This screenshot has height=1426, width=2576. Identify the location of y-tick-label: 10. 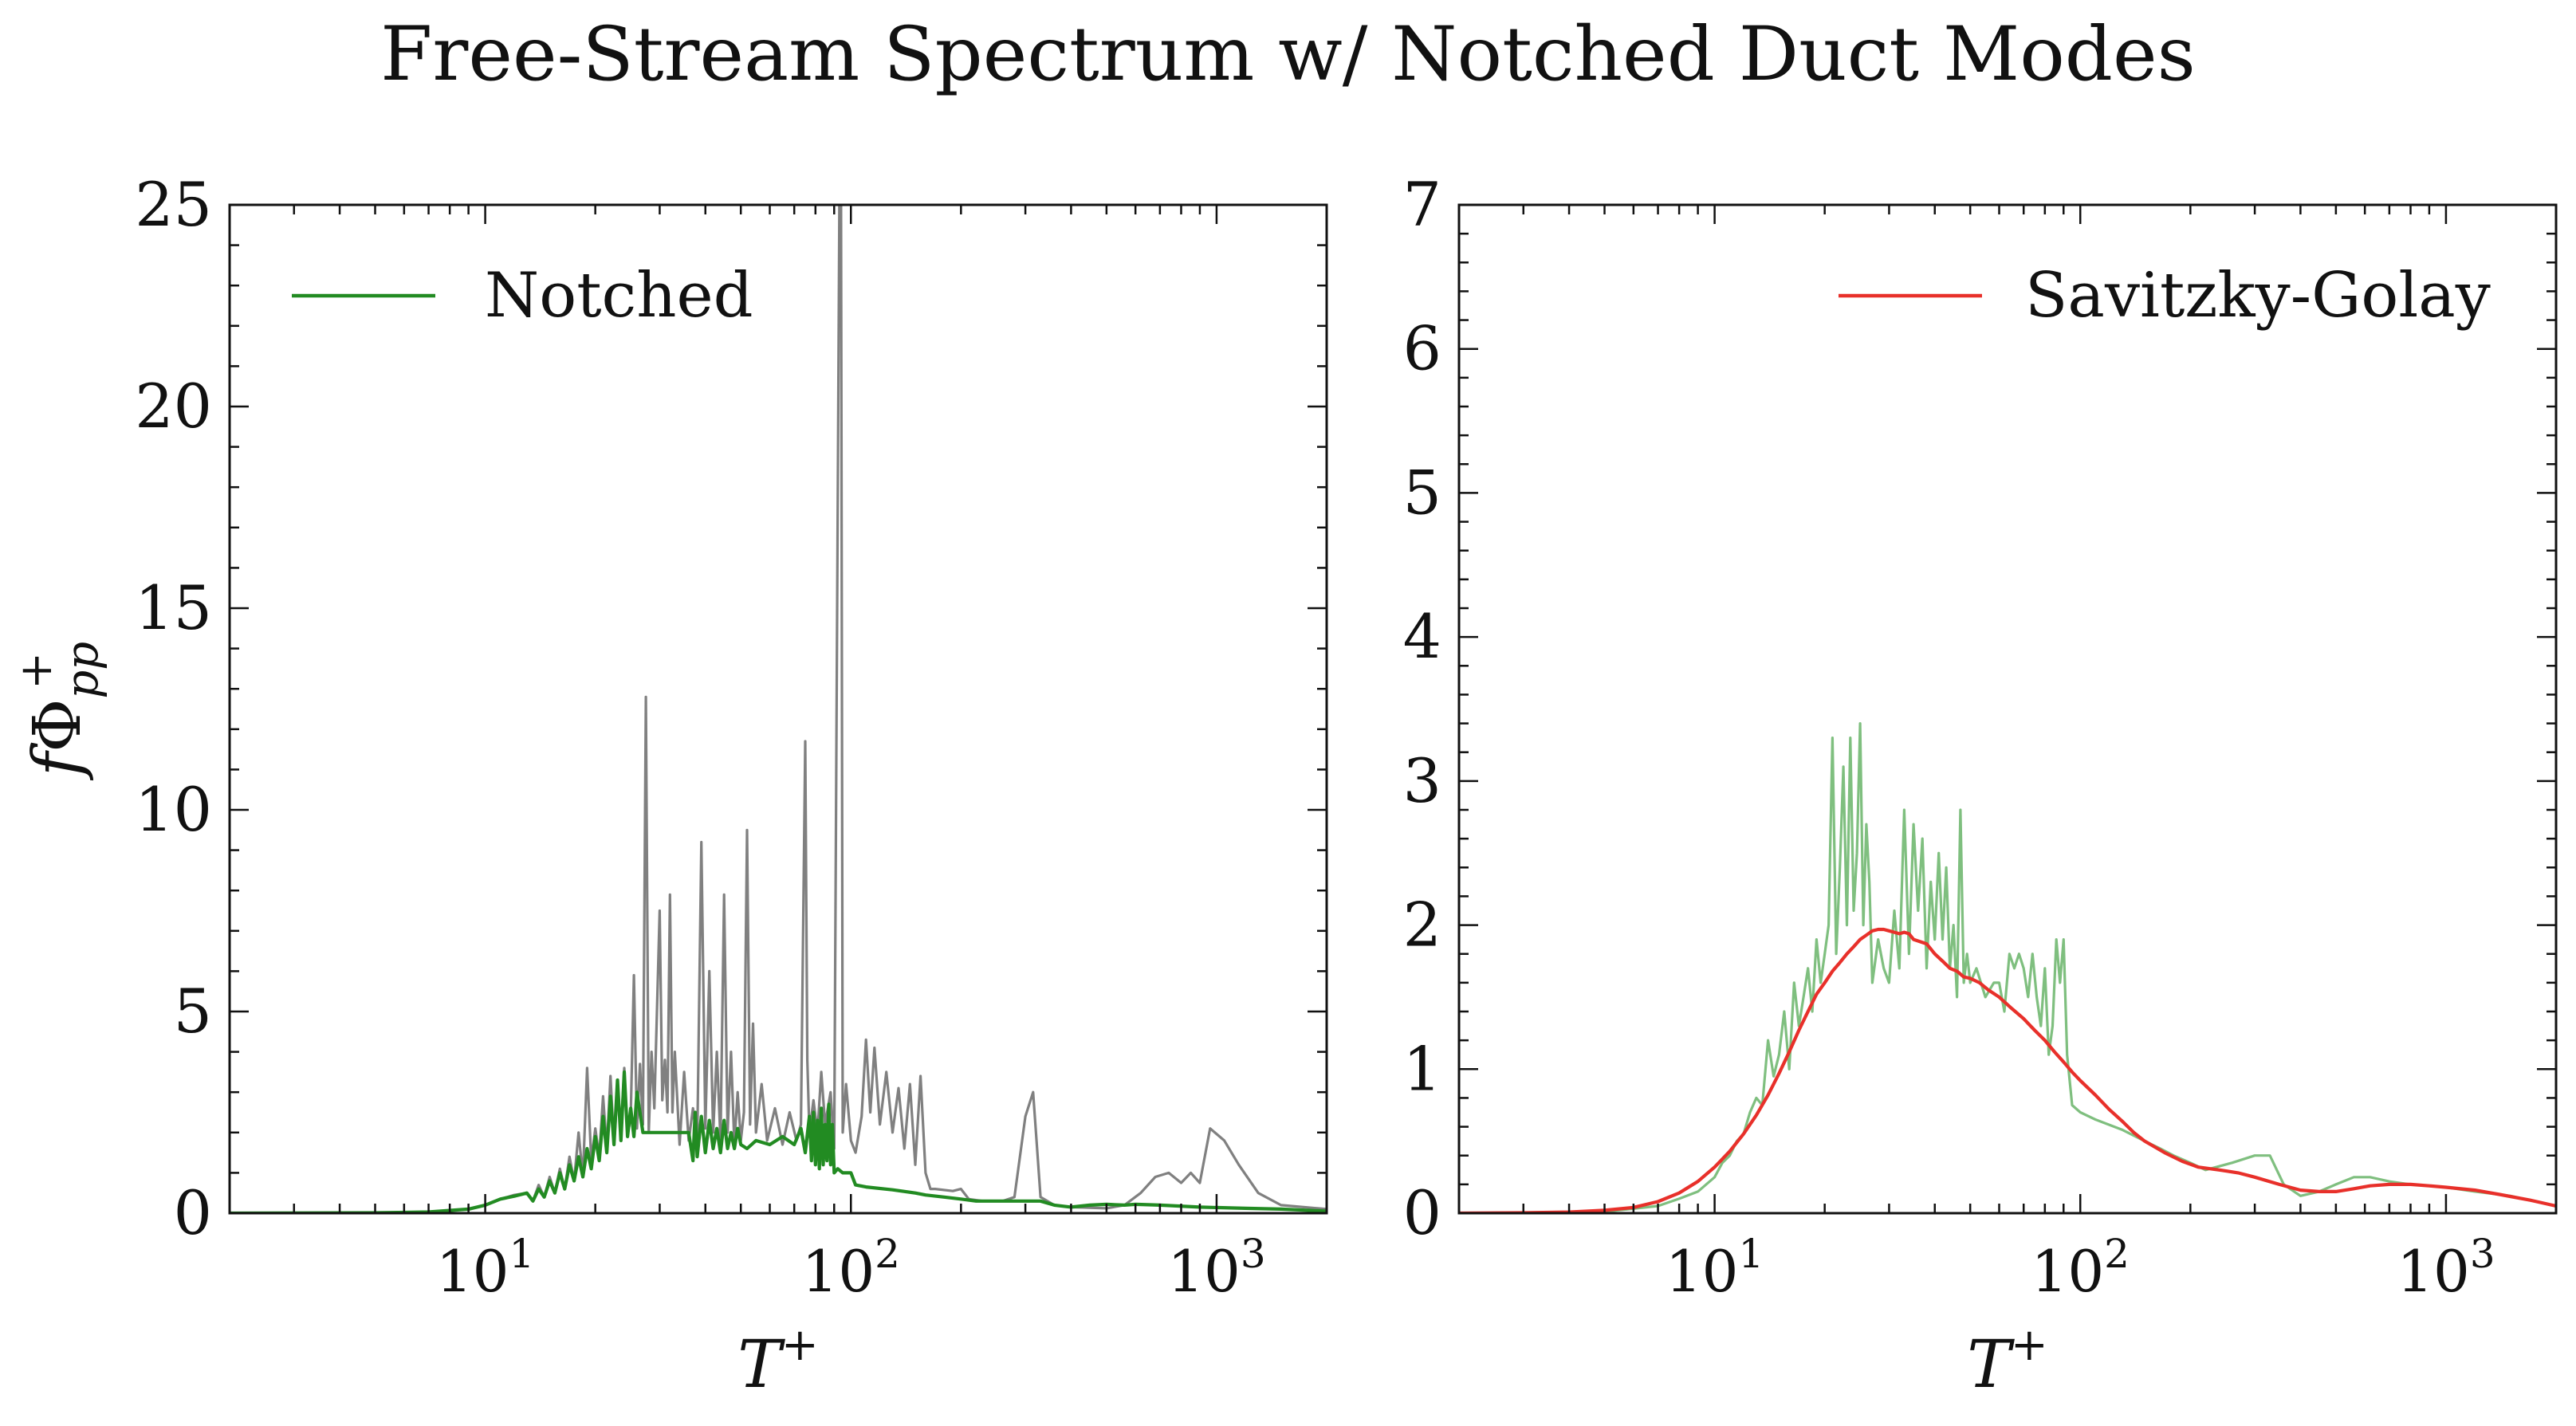
(174, 810).